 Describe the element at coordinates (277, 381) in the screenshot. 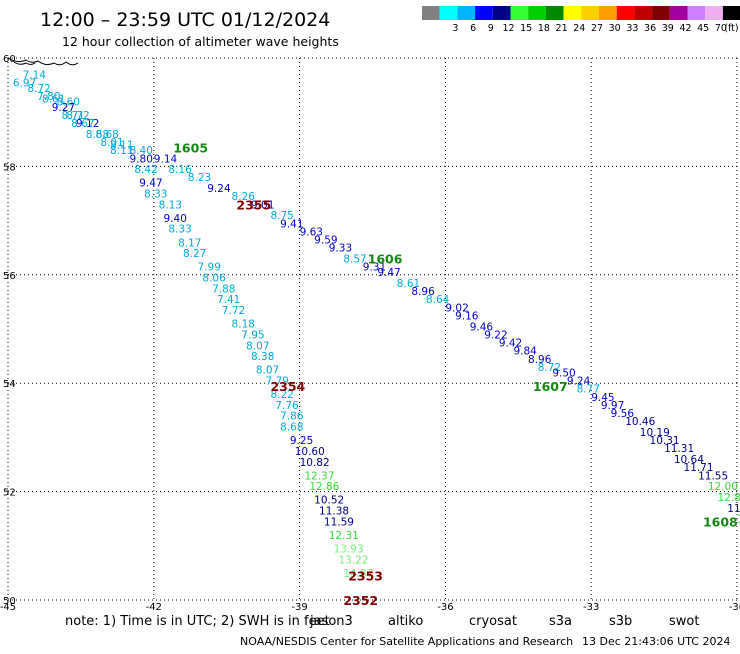

I see `swh-label: 7.79` at that location.